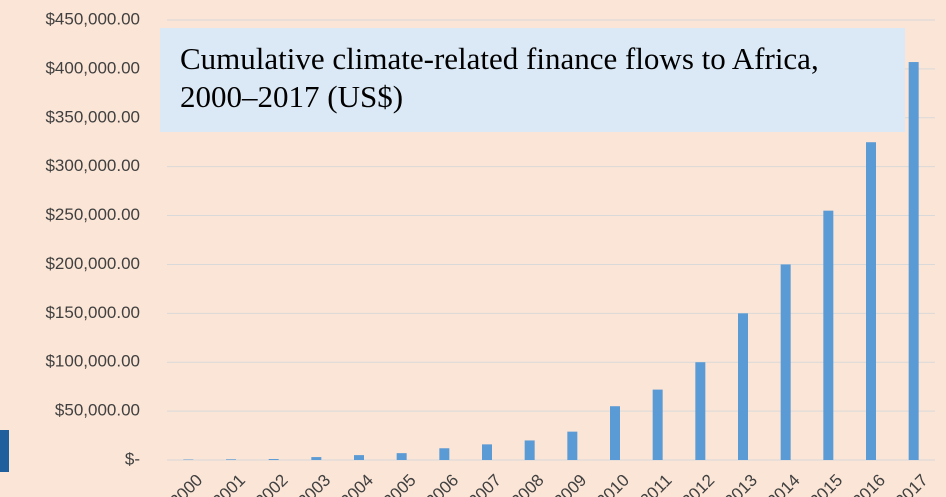 This screenshot has width=946, height=497. Describe the element at coordinates (92, 214) in the screenshot. I see `y-tick-label: $250,000.00` at that location.